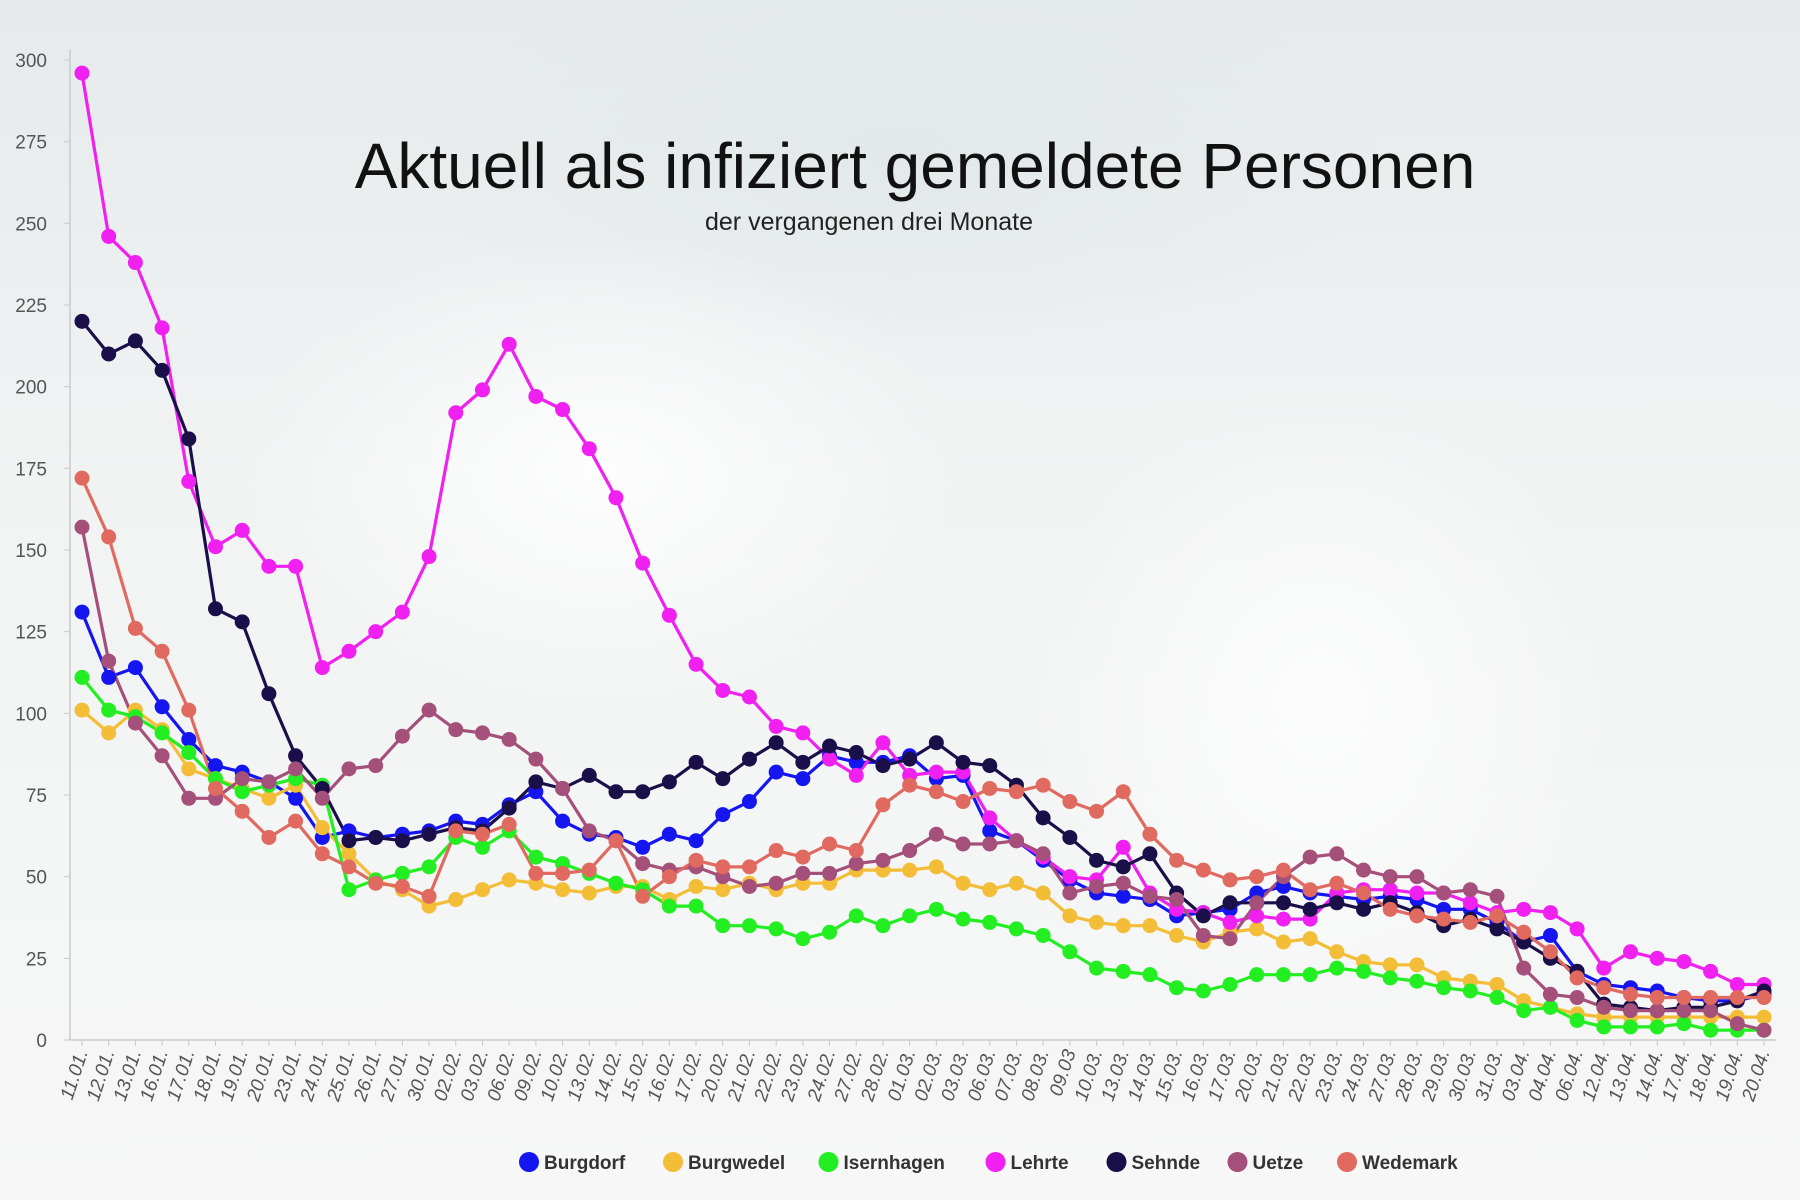 This screenshot has height=1200, width=1800. What do you see at coordinates (1116, 1162) in the screenshot?
I see `legend-swatch-sehnde` at bounding box center [1116, 1162].